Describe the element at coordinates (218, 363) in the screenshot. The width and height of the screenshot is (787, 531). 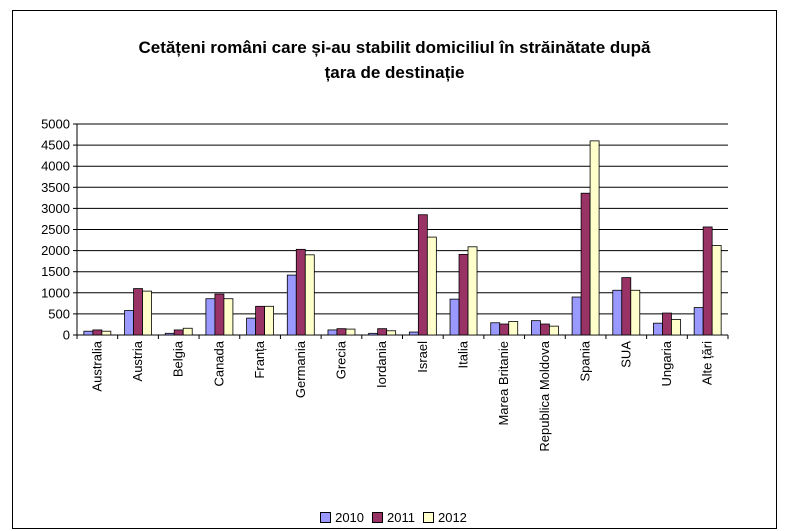
I see `x-tick-label: Canada` at that location.